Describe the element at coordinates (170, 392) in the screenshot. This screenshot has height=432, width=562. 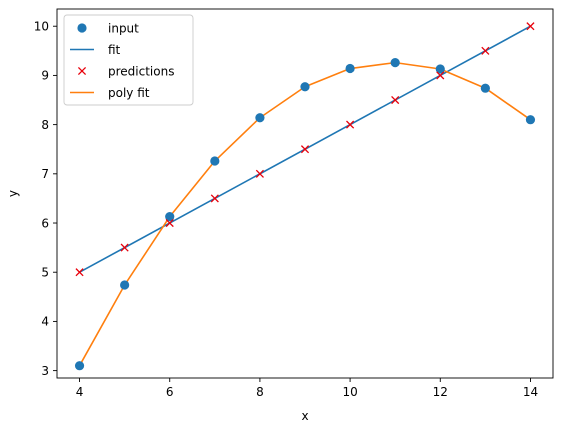
I see `x-tick-label-6: 6` at that location.